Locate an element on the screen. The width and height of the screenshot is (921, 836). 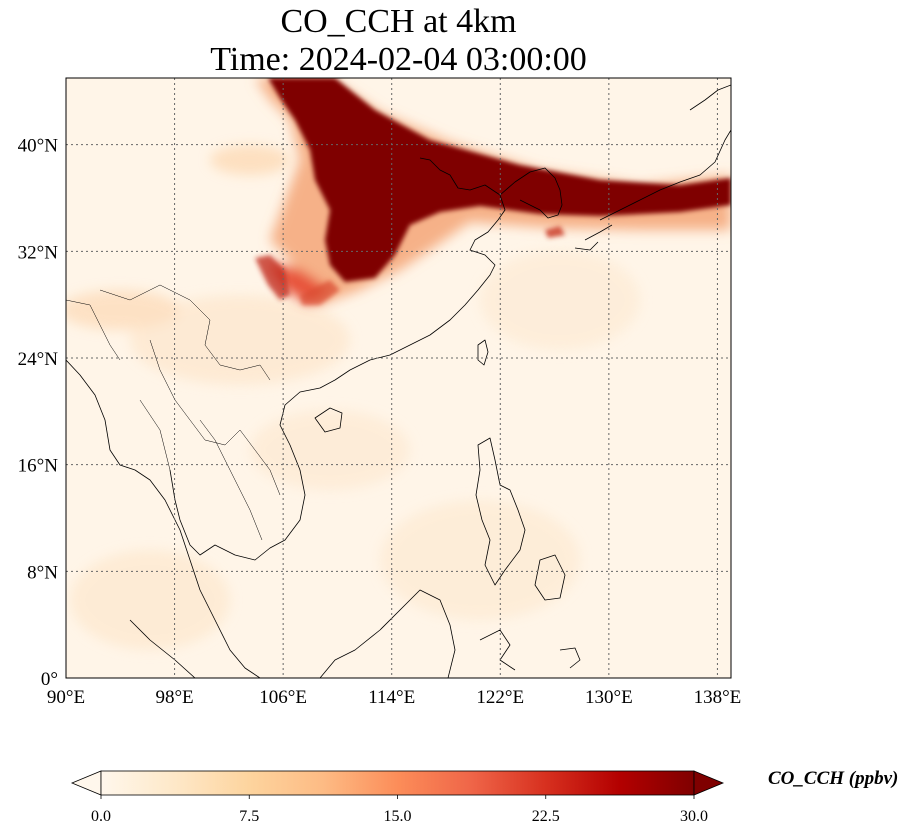
philippines-coast is located at coordinates (520, 519).